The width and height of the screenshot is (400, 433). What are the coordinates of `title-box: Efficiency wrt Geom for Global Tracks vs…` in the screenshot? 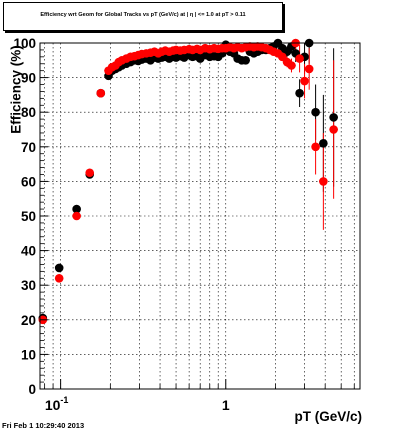 It's located at (143, 16).